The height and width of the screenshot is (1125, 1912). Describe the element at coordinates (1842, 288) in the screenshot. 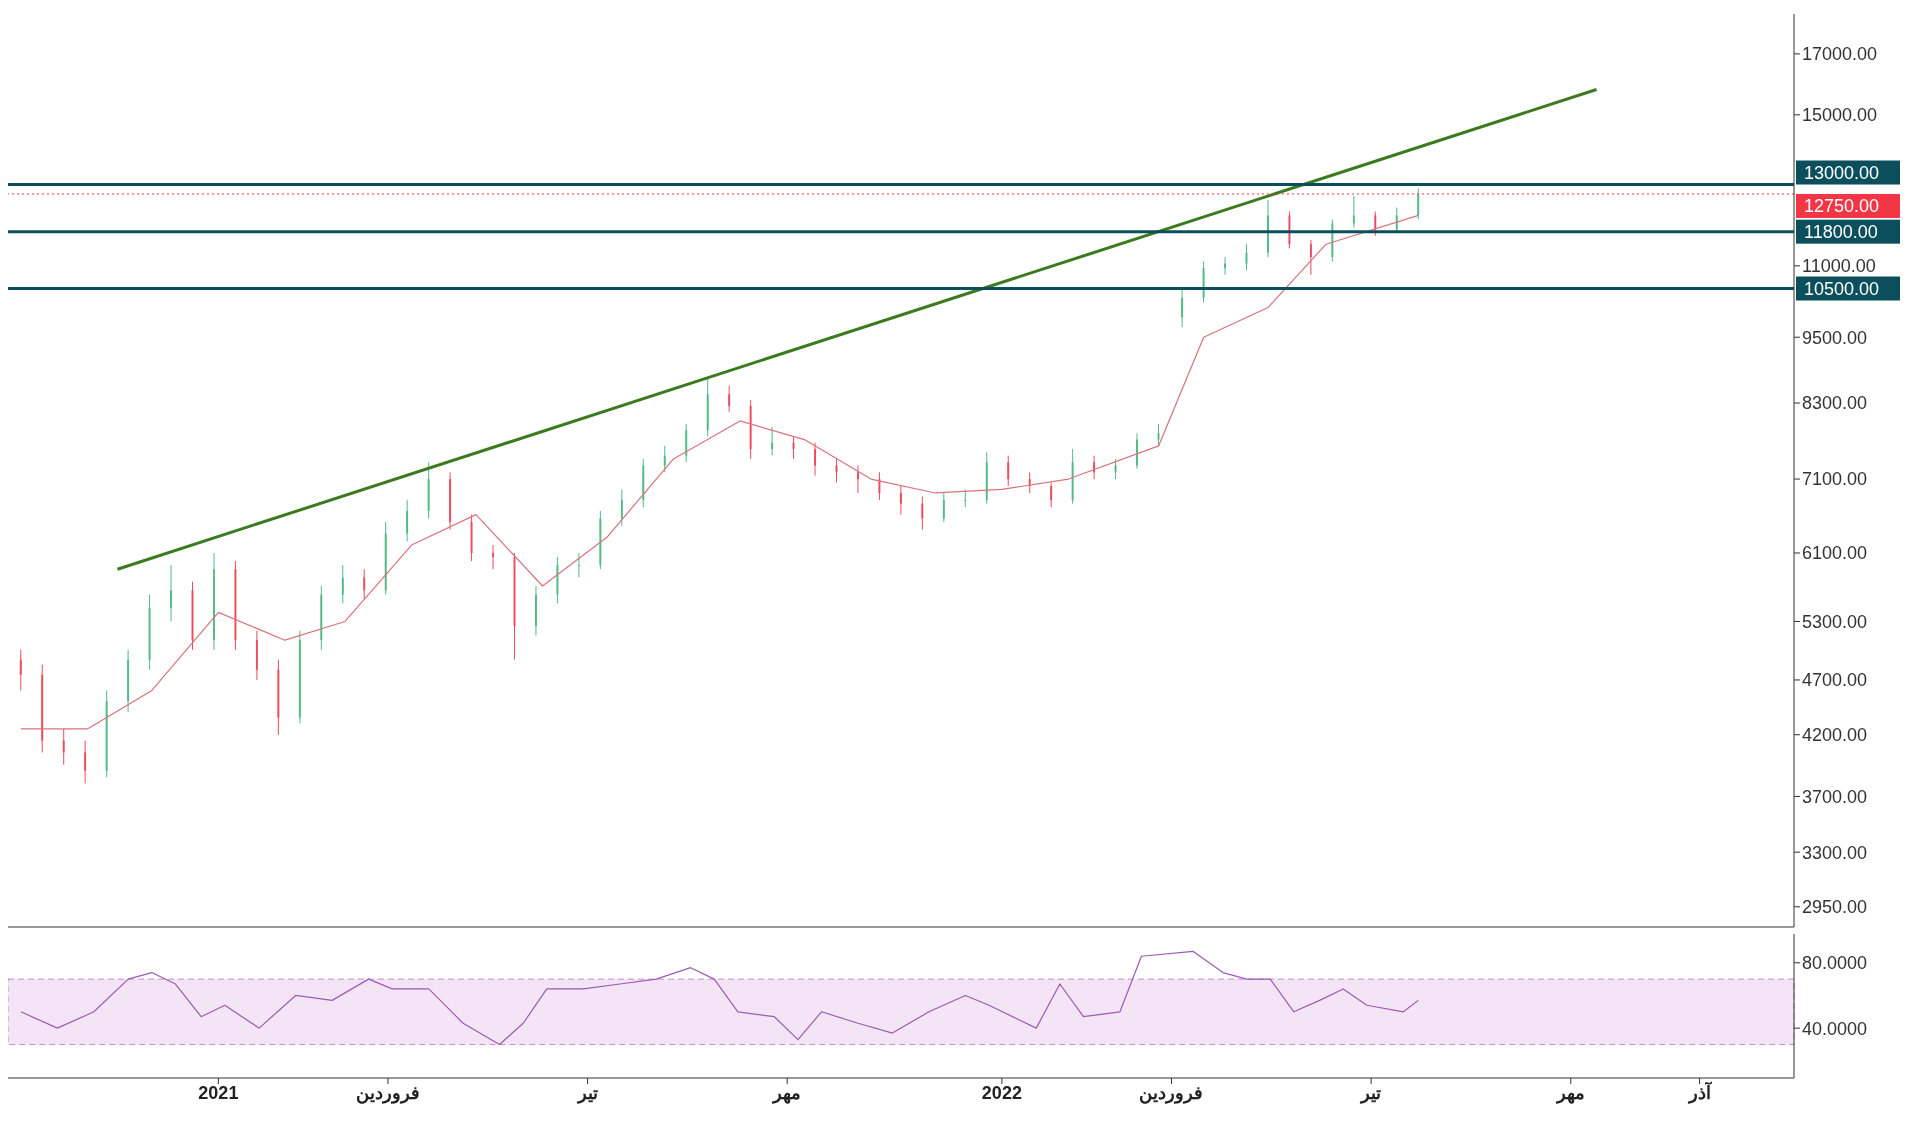

I see `ref-line-label: 10500.00` at that location.